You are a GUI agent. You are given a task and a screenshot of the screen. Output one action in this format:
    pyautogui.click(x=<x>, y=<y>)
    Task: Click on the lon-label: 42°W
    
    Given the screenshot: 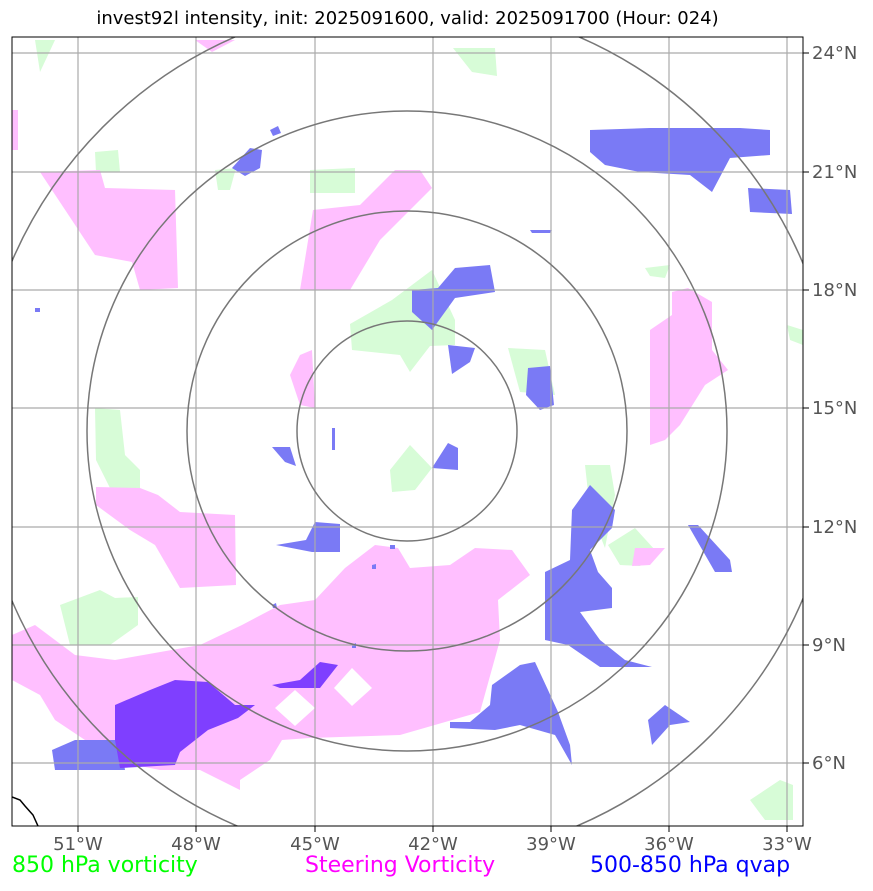 What is the action you would take?
    pyautogui.click(x=433, y=844)
    